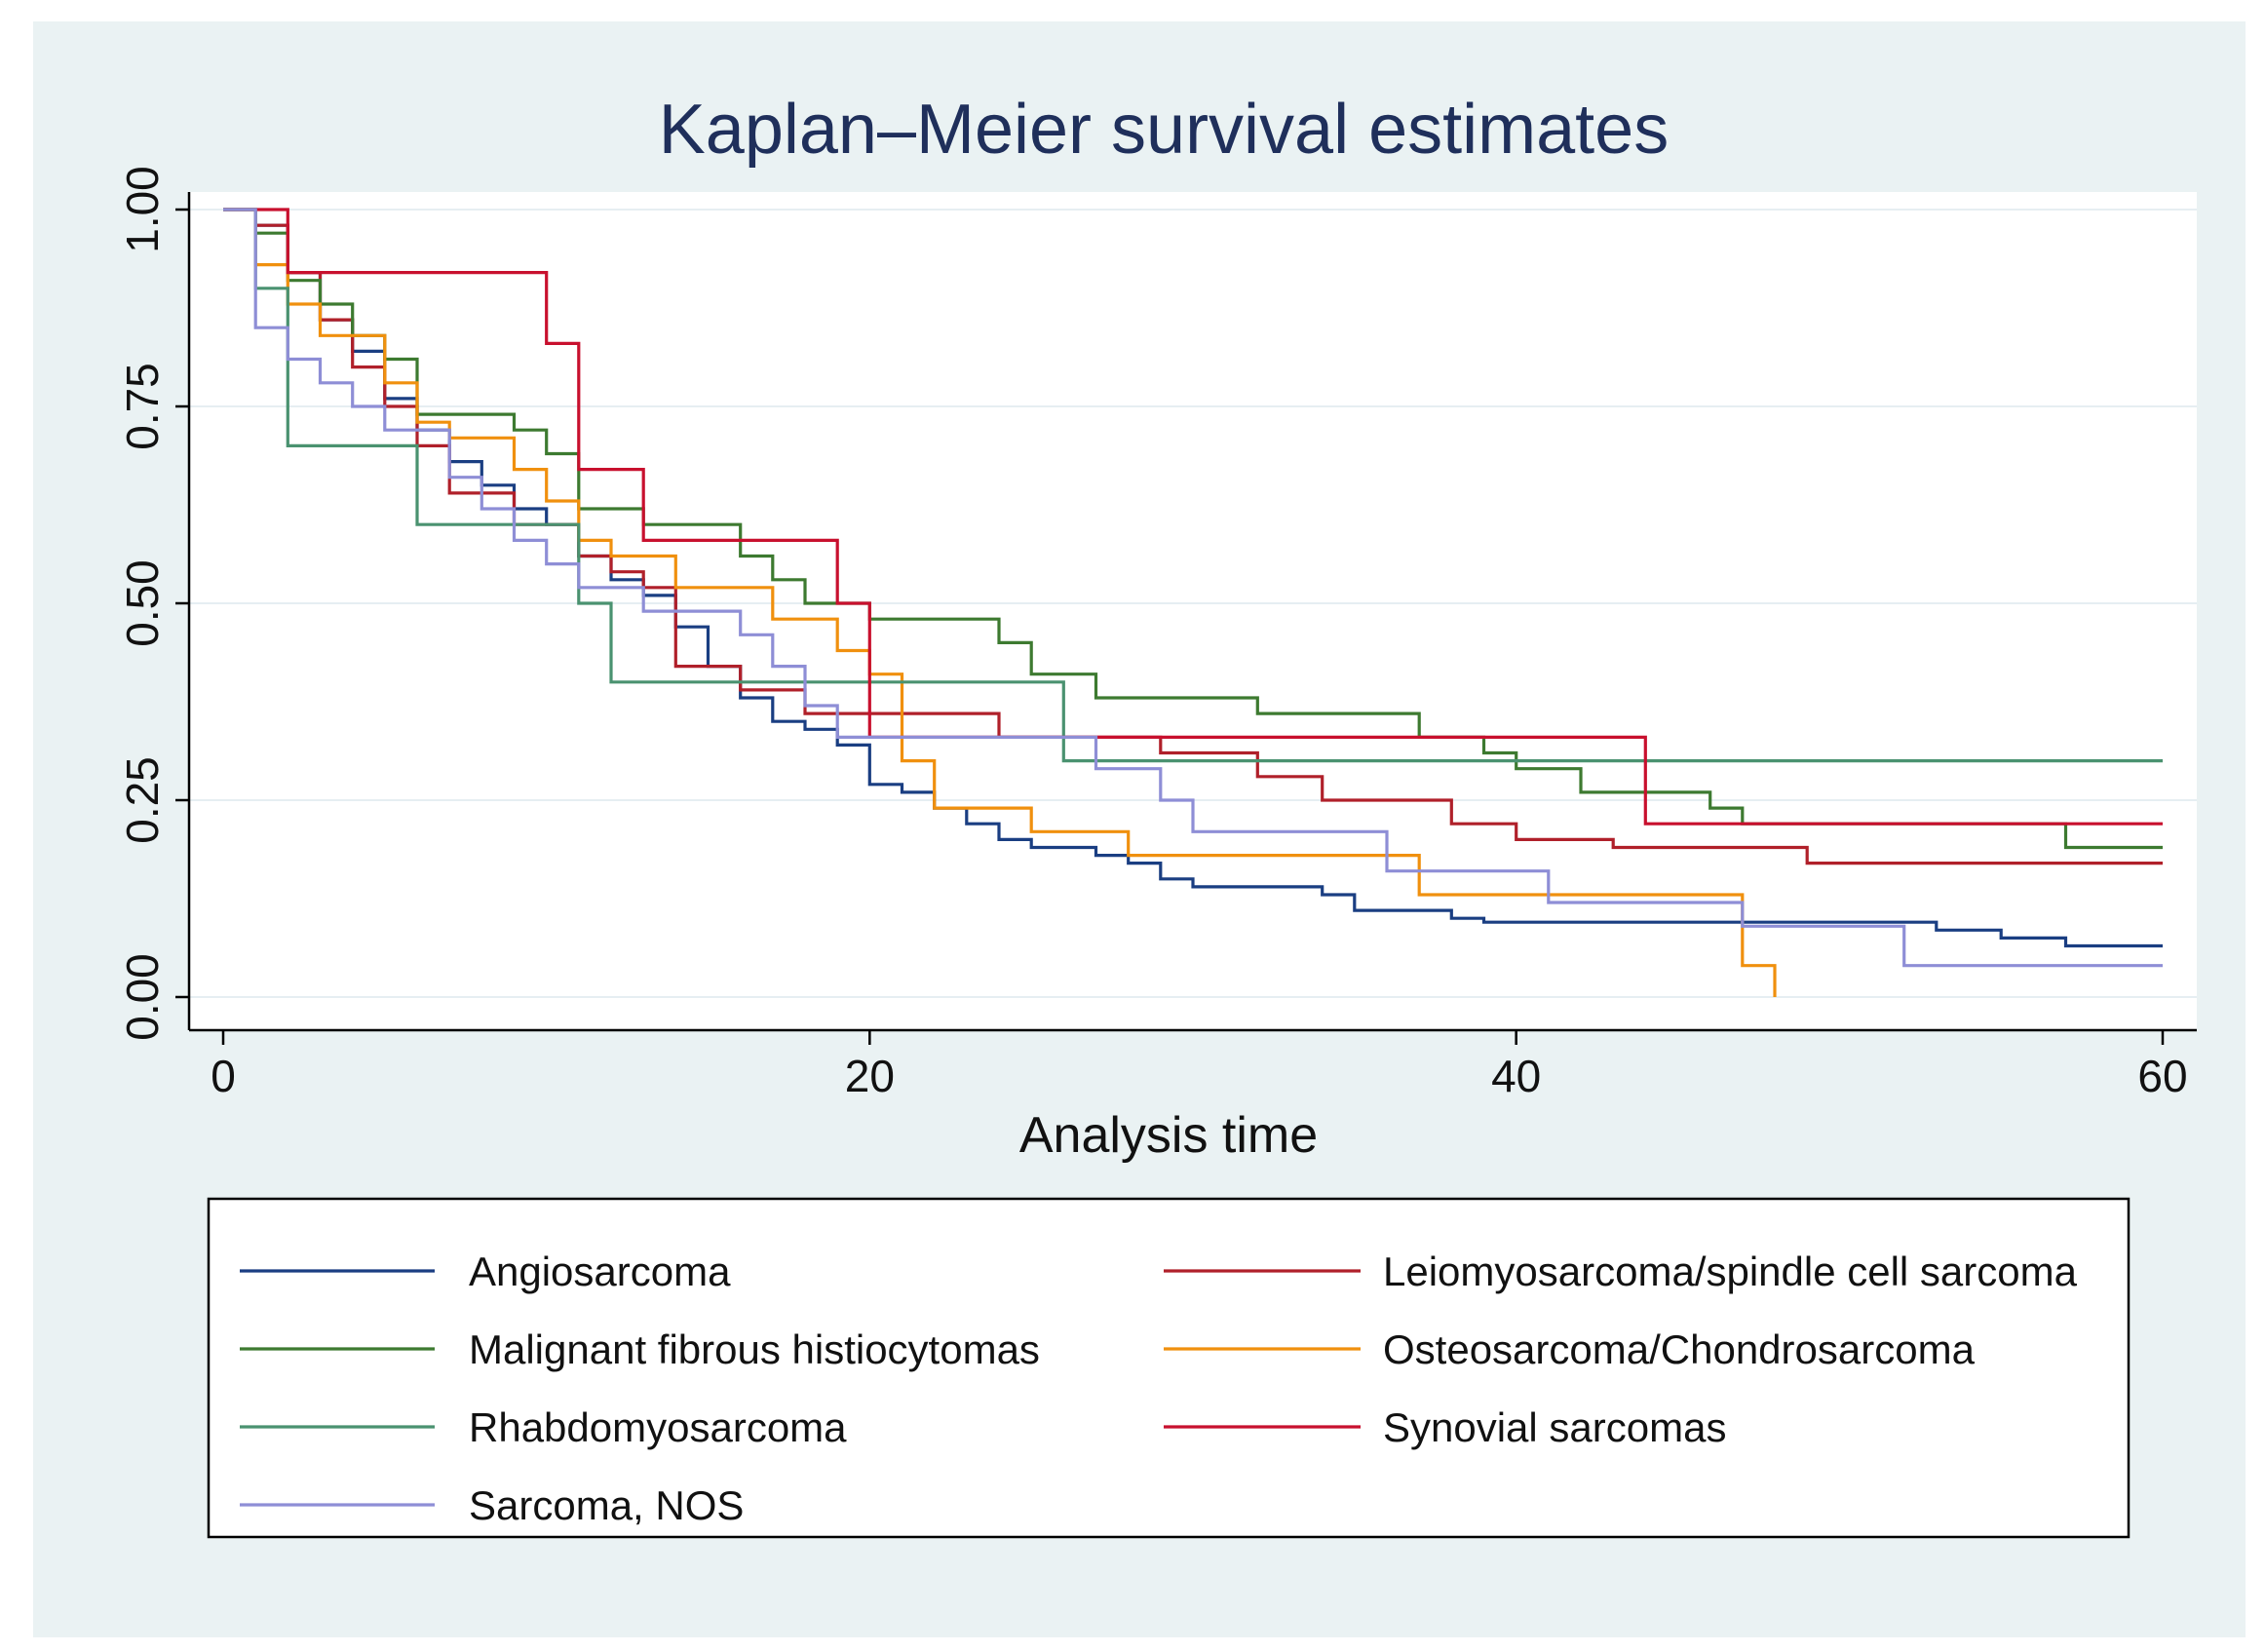 Image resolution: width=2265 pixels, height=1652 pixels. Describe the element at coordinates (1679, 1349) in the screenshot. I see `legend-label-osteosarcoma-chondrosarcoma: Osteosarcoma/Chondrosarcoma` at that location.